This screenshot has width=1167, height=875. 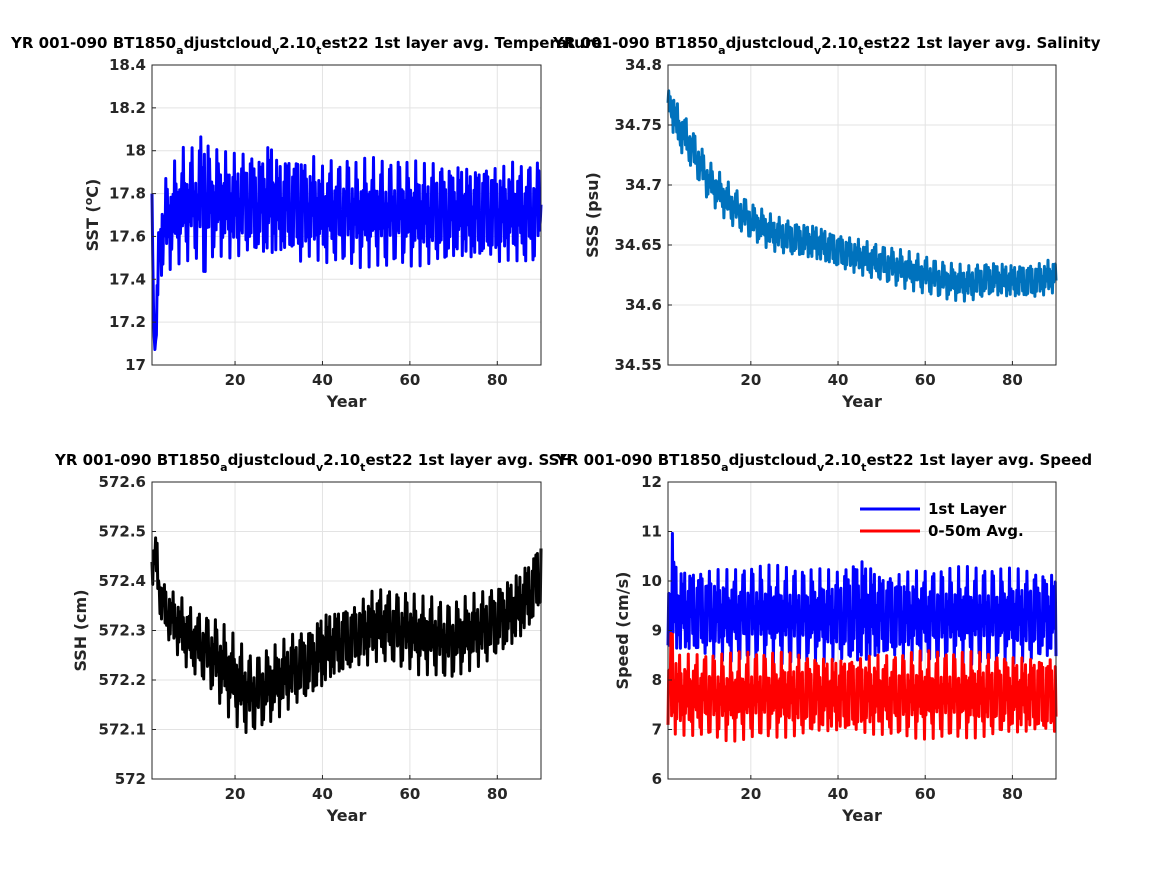 I want to click on y-axis-label-text: SST (, so click(x=92, y=228).